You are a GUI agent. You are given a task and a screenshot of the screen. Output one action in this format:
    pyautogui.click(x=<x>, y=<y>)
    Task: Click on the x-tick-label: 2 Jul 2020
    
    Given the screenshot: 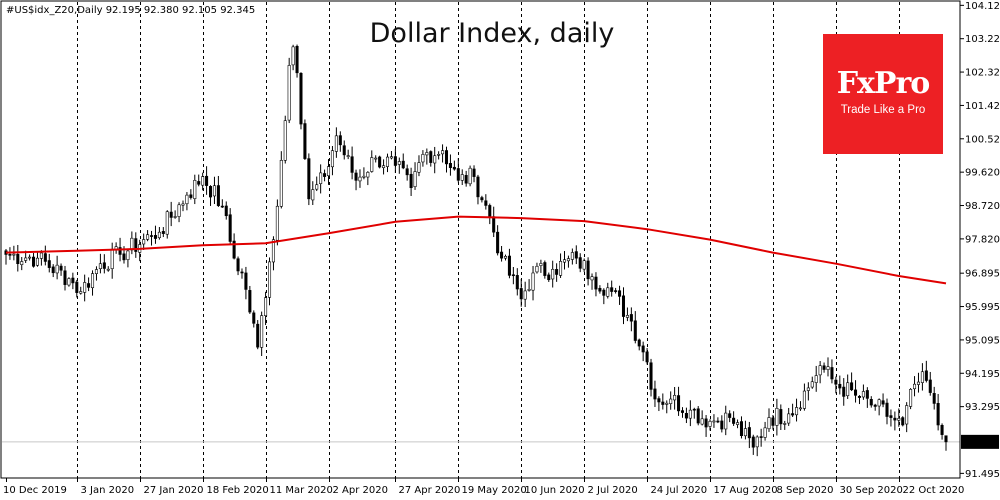 What is the action you would take?
    pyautogui.click(x=613, y=490)
    